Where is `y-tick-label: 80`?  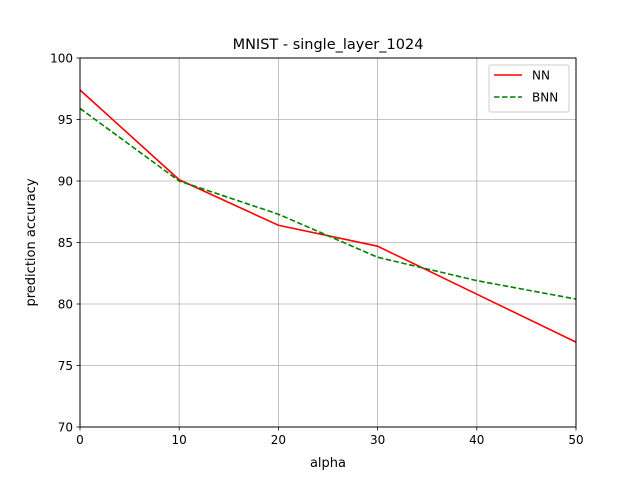 y-tick-label: 80 is located at coordinates (65, 305).